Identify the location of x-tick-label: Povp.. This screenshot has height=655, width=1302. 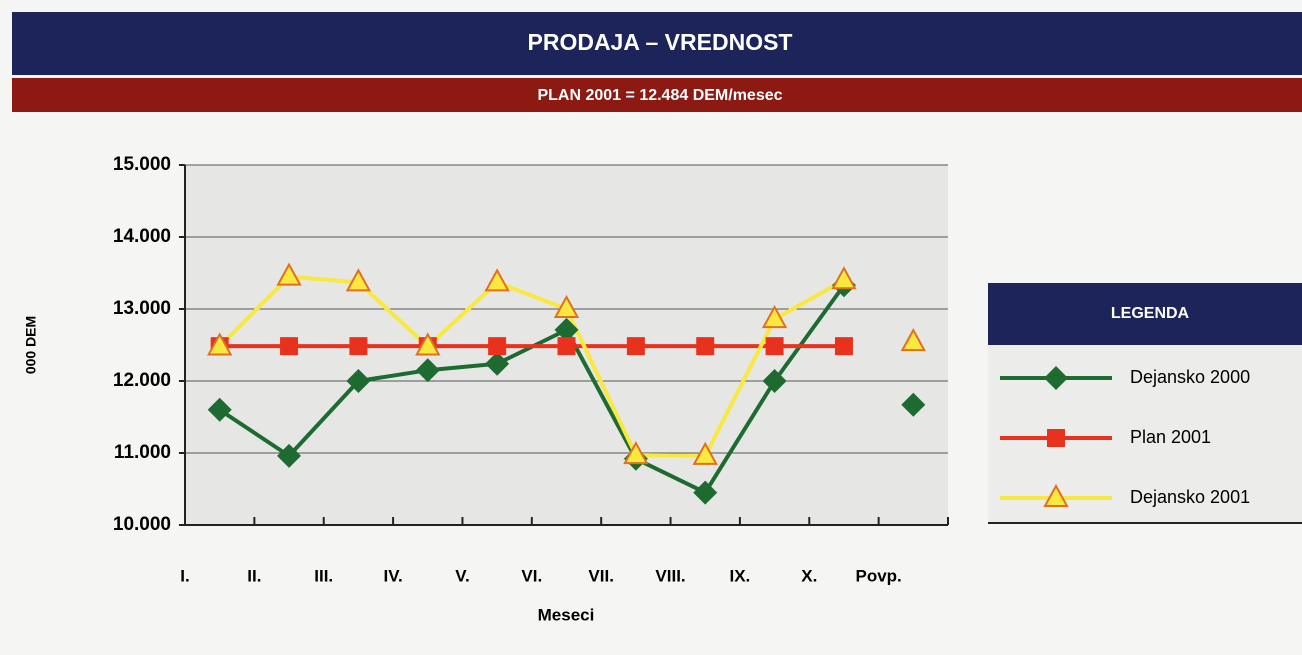
(878, 575).